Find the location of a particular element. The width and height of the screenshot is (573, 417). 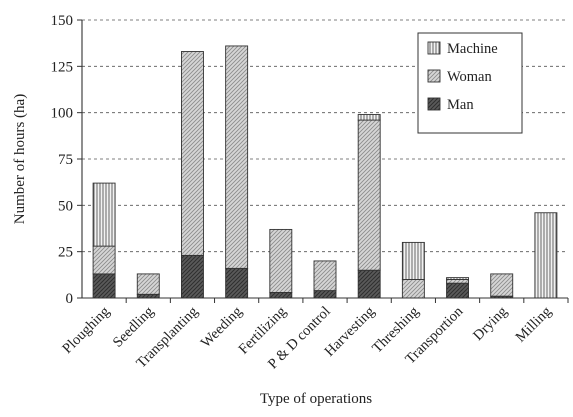

y-tick-label: 0 is located at coordinates (70, 299).